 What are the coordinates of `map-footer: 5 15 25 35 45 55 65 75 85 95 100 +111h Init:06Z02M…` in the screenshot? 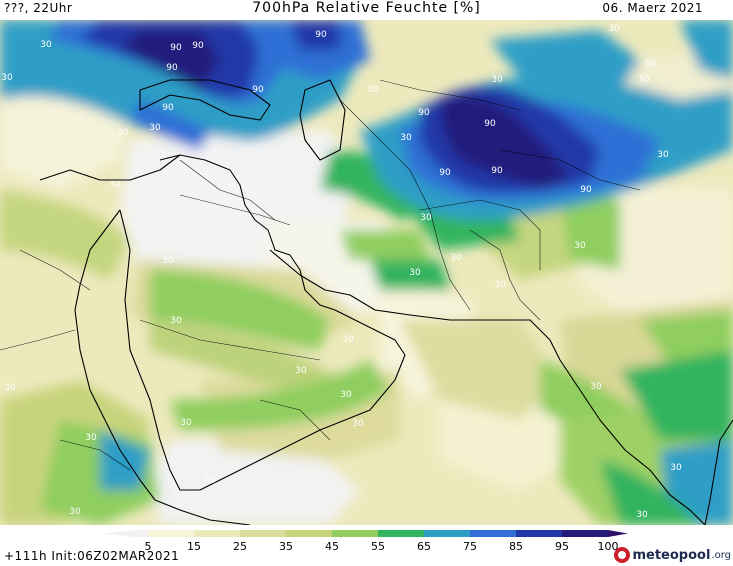 It's located at (366, 545).